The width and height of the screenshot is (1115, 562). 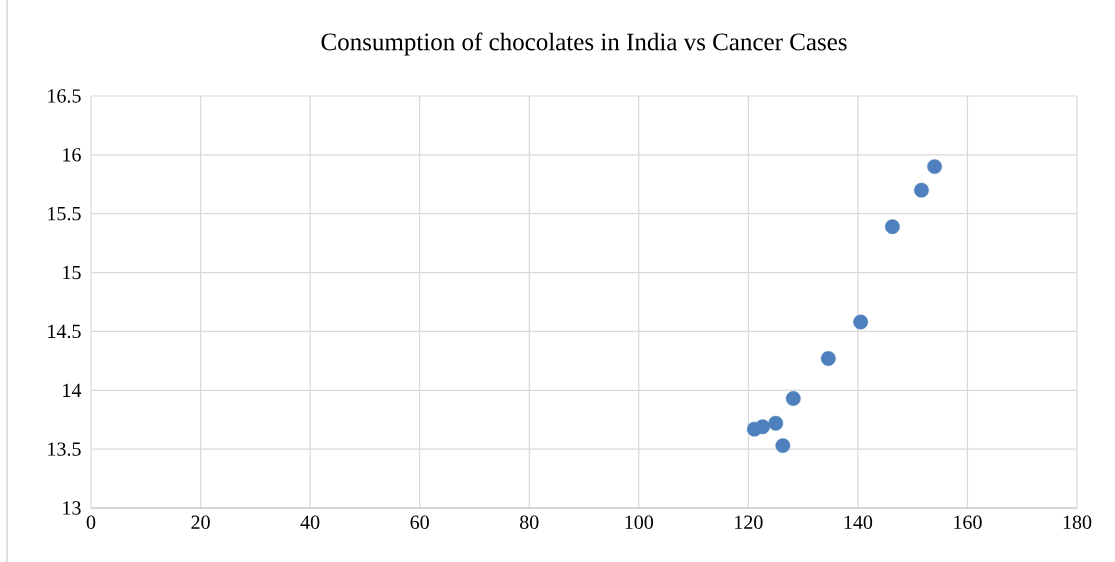 I want to click on x-tick-label: 80, so click(x=529, y=522).